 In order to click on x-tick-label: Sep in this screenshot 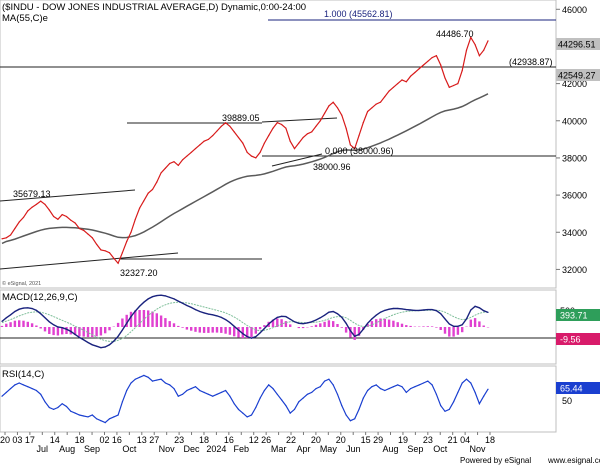, I will do `click(92, 449)`.